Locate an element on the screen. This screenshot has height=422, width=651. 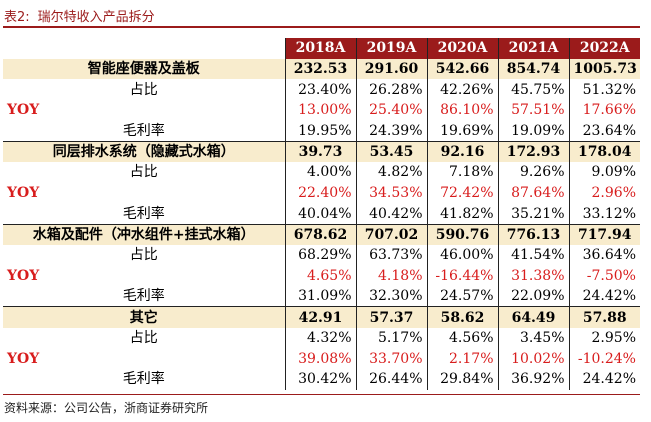
table-cell: 87.64% is located at coordinates (533, 193).